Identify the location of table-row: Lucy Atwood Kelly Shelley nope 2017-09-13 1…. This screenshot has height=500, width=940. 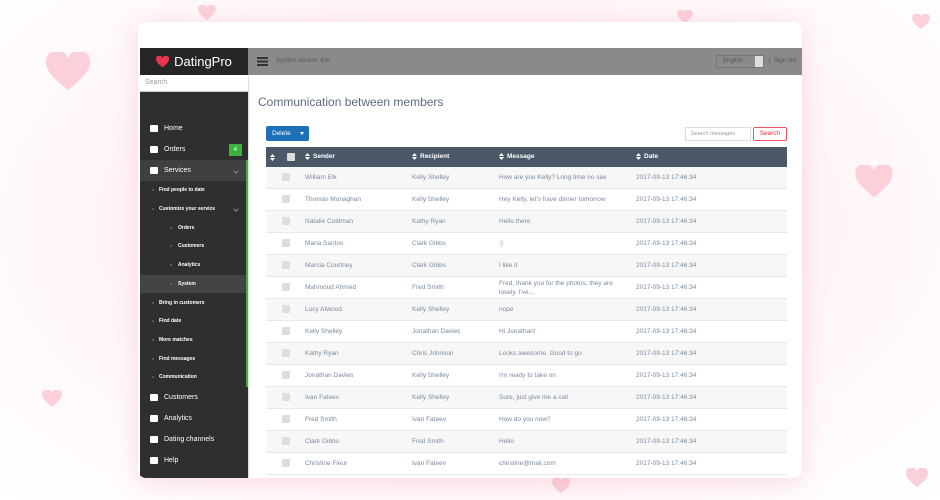
(526, 309).